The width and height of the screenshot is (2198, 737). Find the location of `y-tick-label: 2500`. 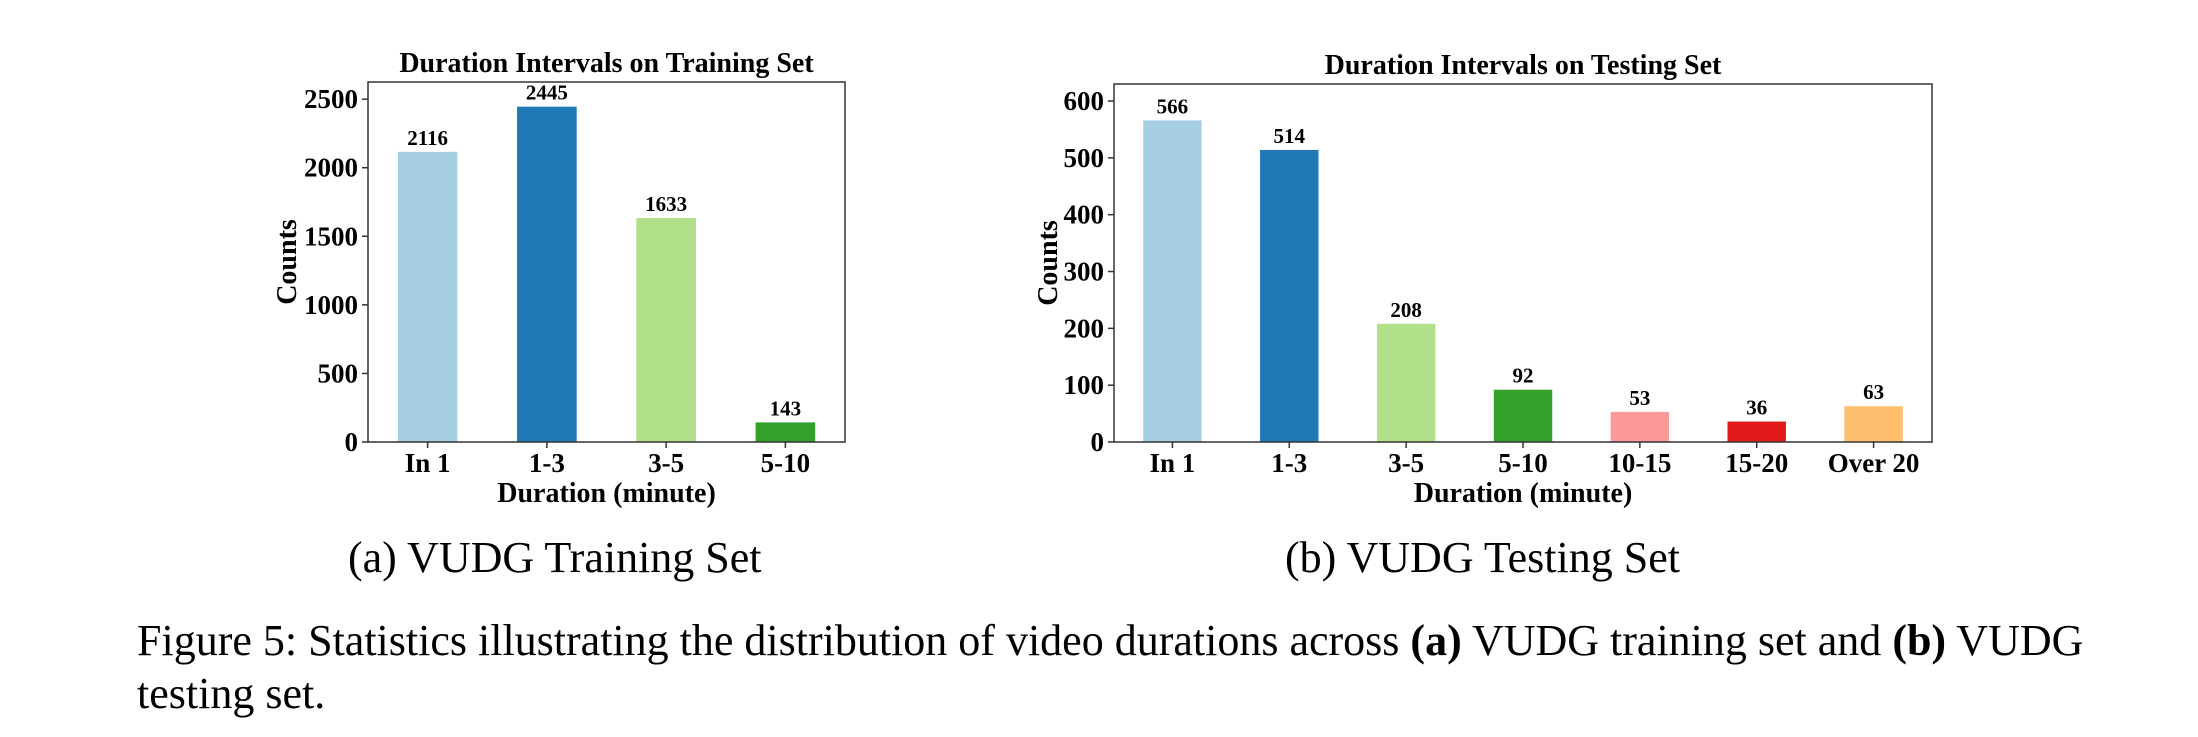

y-tick-label: 2500 is located at coordinates (331, 99).